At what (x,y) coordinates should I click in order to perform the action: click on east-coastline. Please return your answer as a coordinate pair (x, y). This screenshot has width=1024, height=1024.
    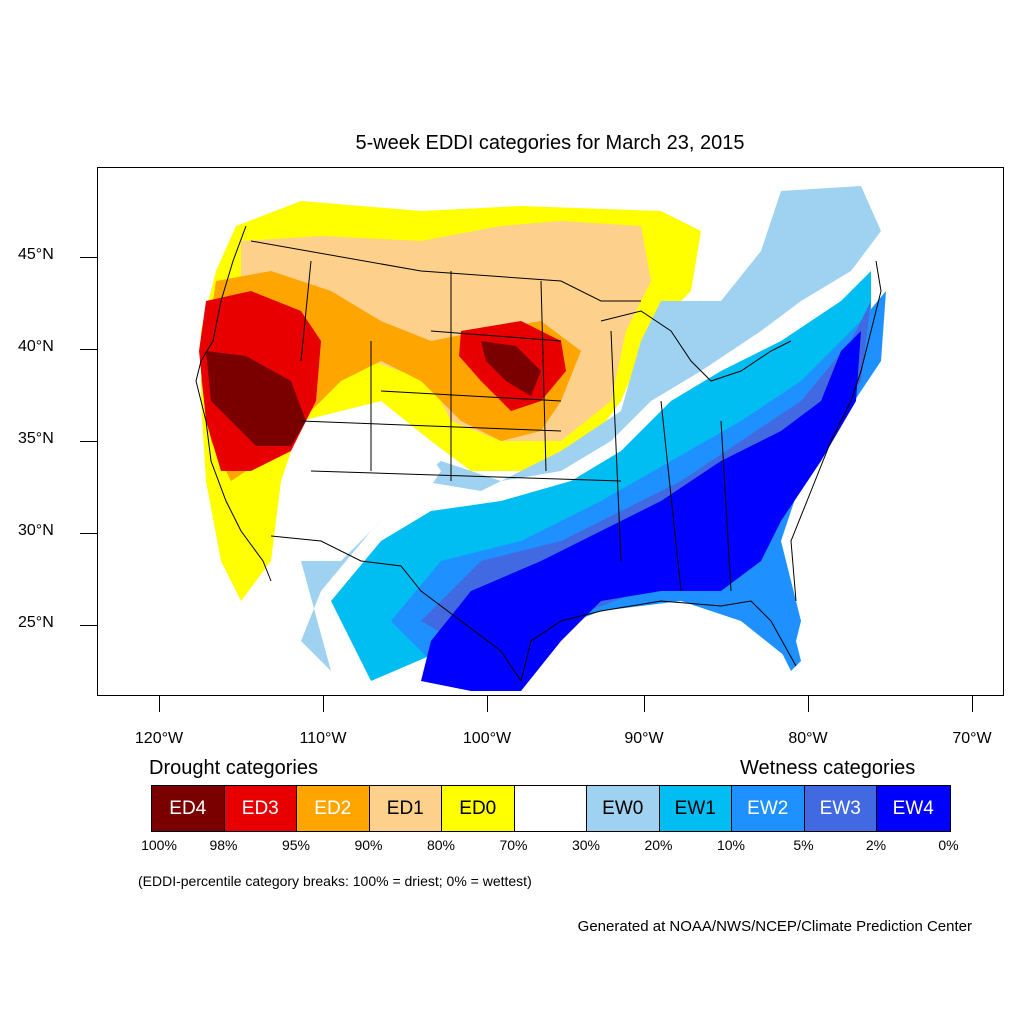
    Looking at the image, I should click on (836, 431).